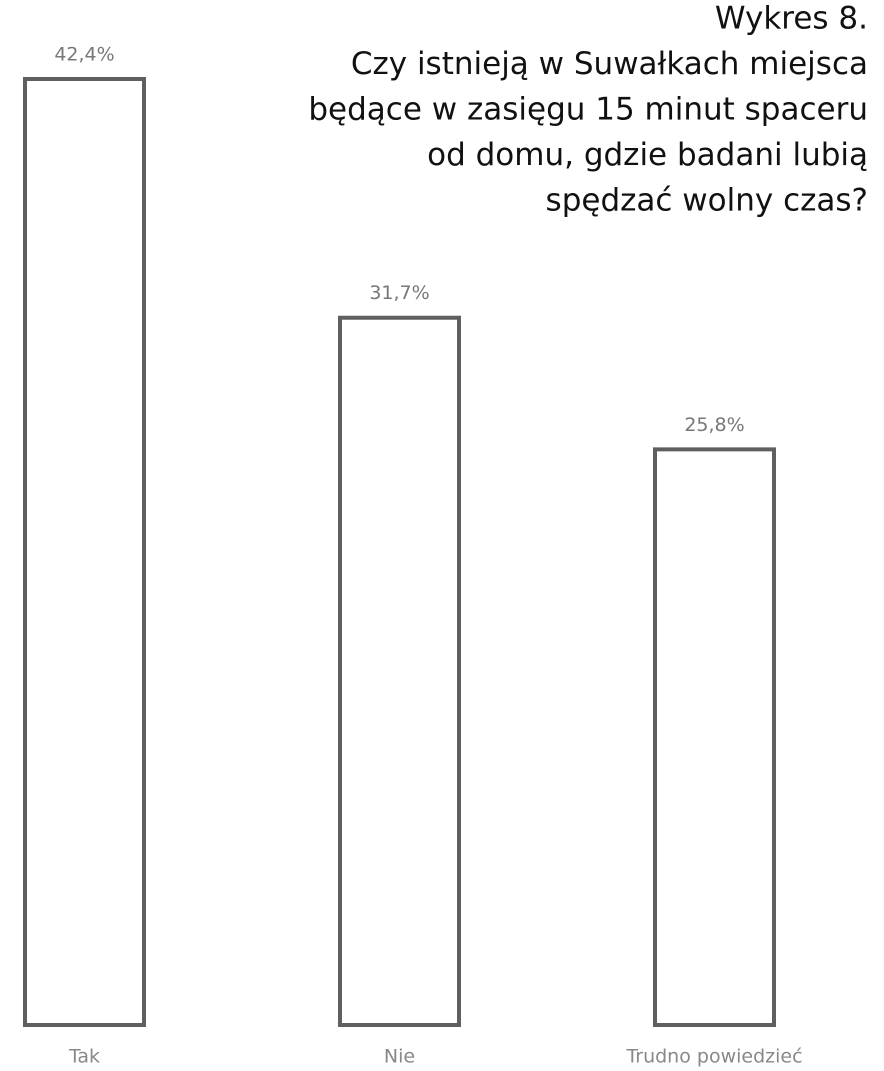 The image size is (884, 1071). Describe the element at coordinates (714, 425) in the screenshot. I see `value-label: 25,8%` at that location.